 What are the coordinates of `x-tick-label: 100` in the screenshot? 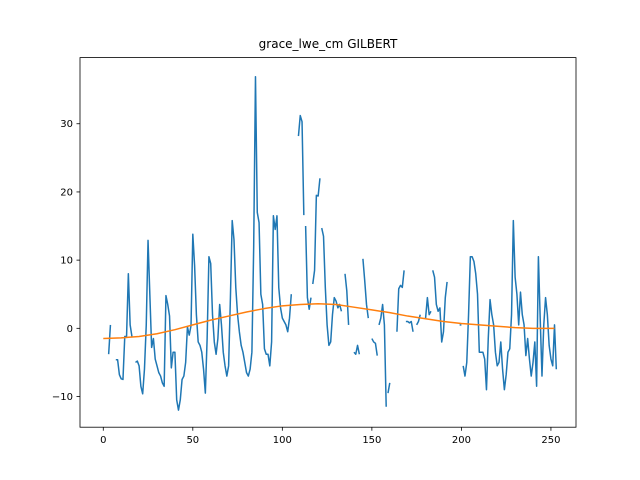 It's located at (282, 440).